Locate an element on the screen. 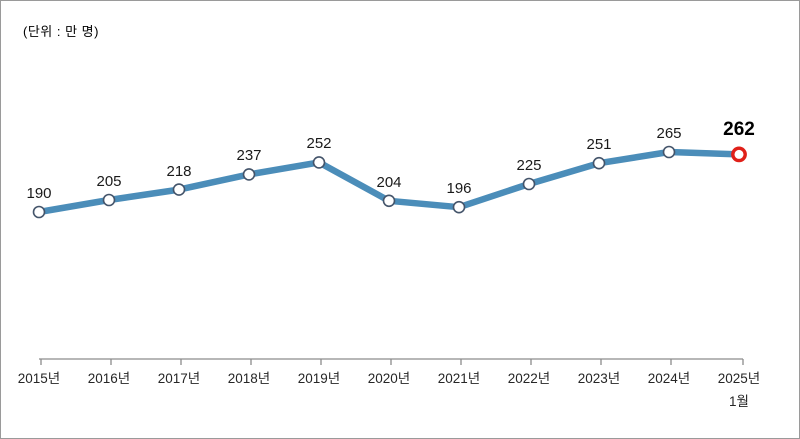 Image resolution: width=800 pixels, height=439 pixels. x-axis-label: 2019년 is located at coordinates (319, 378).